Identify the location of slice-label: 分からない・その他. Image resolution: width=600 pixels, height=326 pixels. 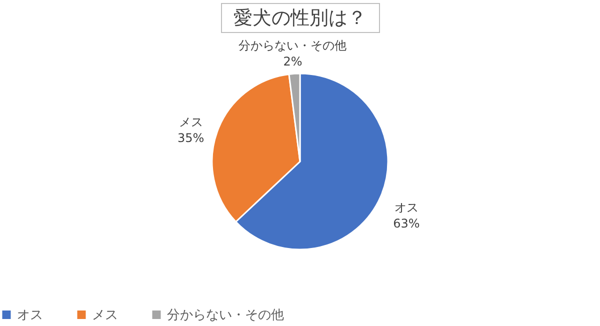
(292, 45).